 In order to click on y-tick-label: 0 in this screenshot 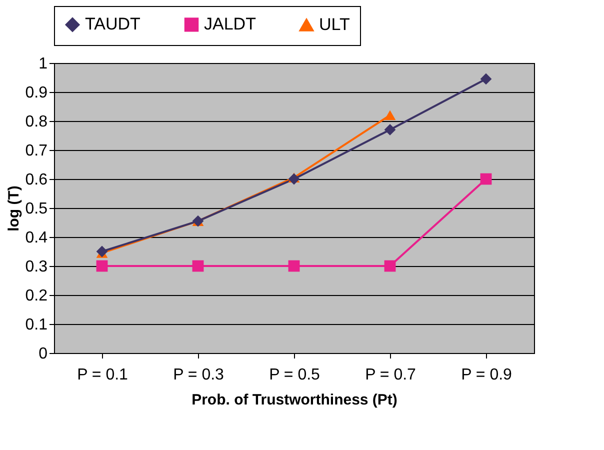, I will do `click(43, 354)`.